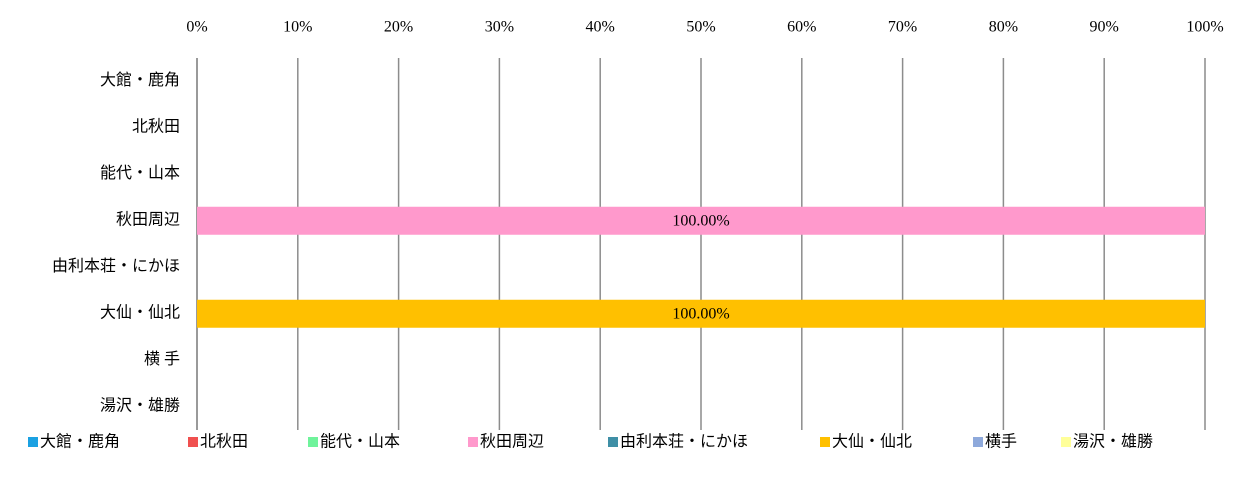 The width and height of the screenshot is (1235, 484). What do you see at coordinates (140, 173) in the screenshot?
I see `y-tick-label: 能代・山本` at bounding box center [140, 173].